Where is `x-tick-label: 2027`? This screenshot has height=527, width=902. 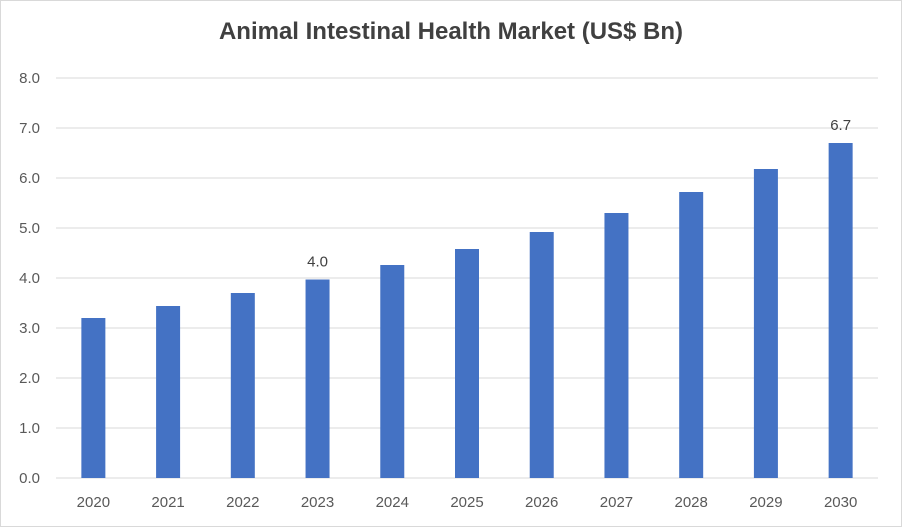
x-tick-label: 2027 is located at coordinates (616, 502).